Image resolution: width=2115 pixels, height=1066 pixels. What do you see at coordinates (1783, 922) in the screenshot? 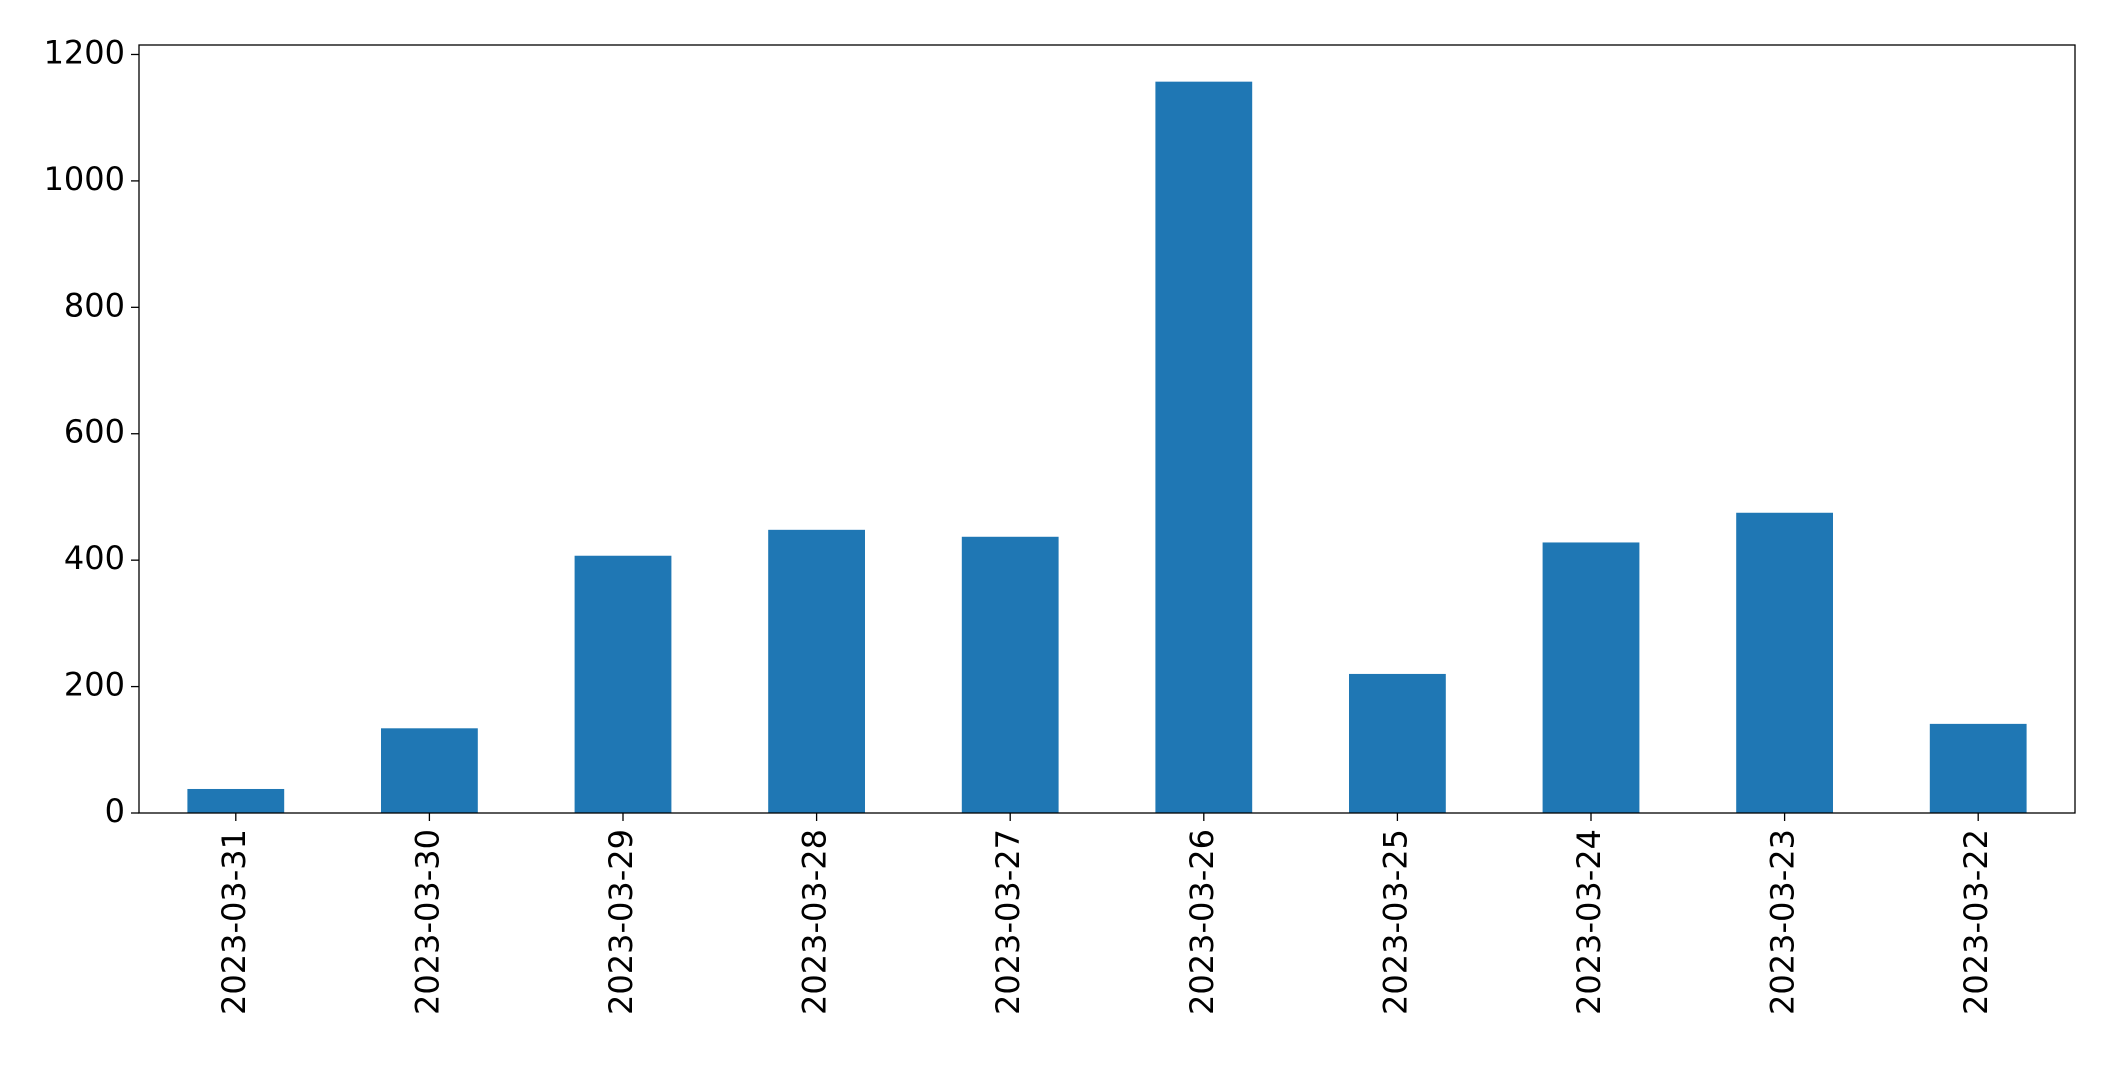
I see `x-tick-label: 2023-03-23` at bounding box center [1783, 922].